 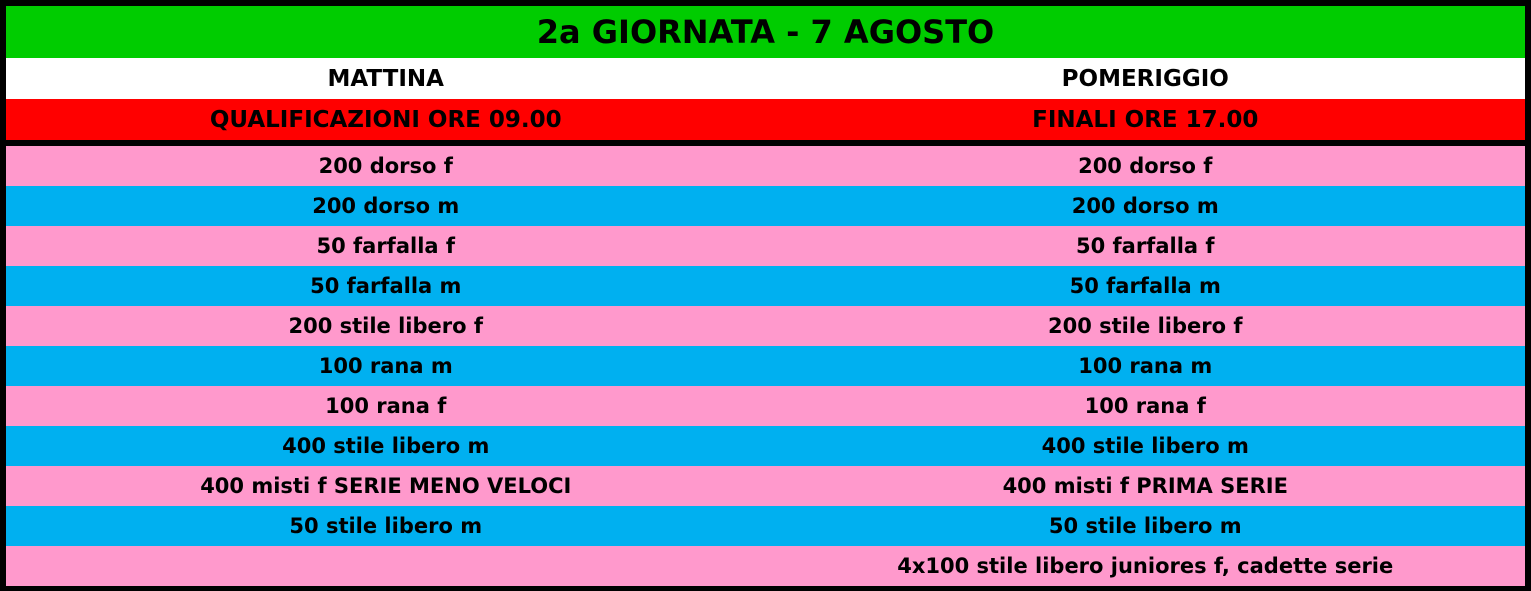 I want to click on event-row: 200 dorso m 200 dorso m, so click(x=765, y=206).